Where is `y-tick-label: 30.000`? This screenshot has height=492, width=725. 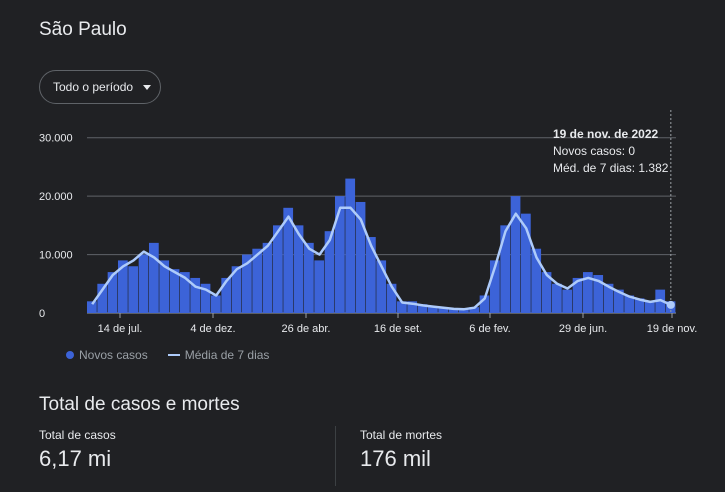
y-tick-label: 30.000 is located at coordinates (56, 139).